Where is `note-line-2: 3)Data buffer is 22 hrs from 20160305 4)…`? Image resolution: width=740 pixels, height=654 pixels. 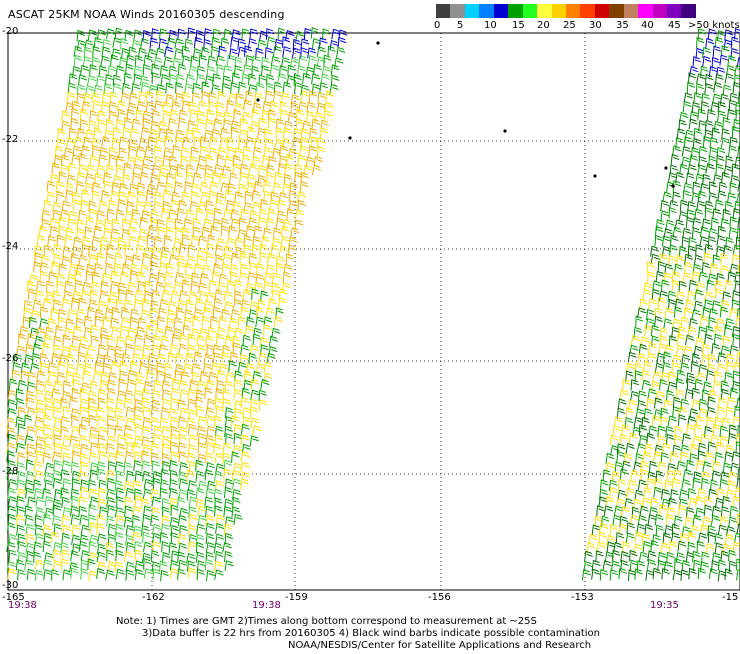
note-line-2: 3)Data buffer is 22 hrs from 20160305 4)… is located at coordinates (371, 633).